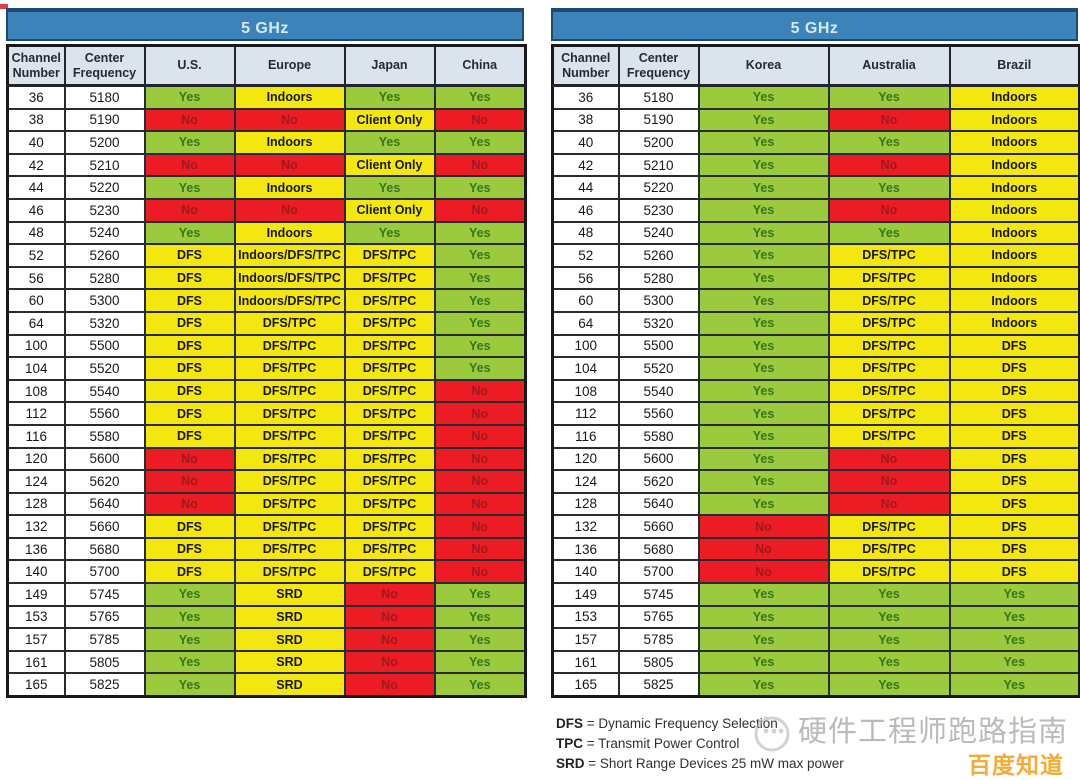 The height and width of the screenshot is (780, 1080). I want to click on channel-number-cell: 42, so click(36, 165).